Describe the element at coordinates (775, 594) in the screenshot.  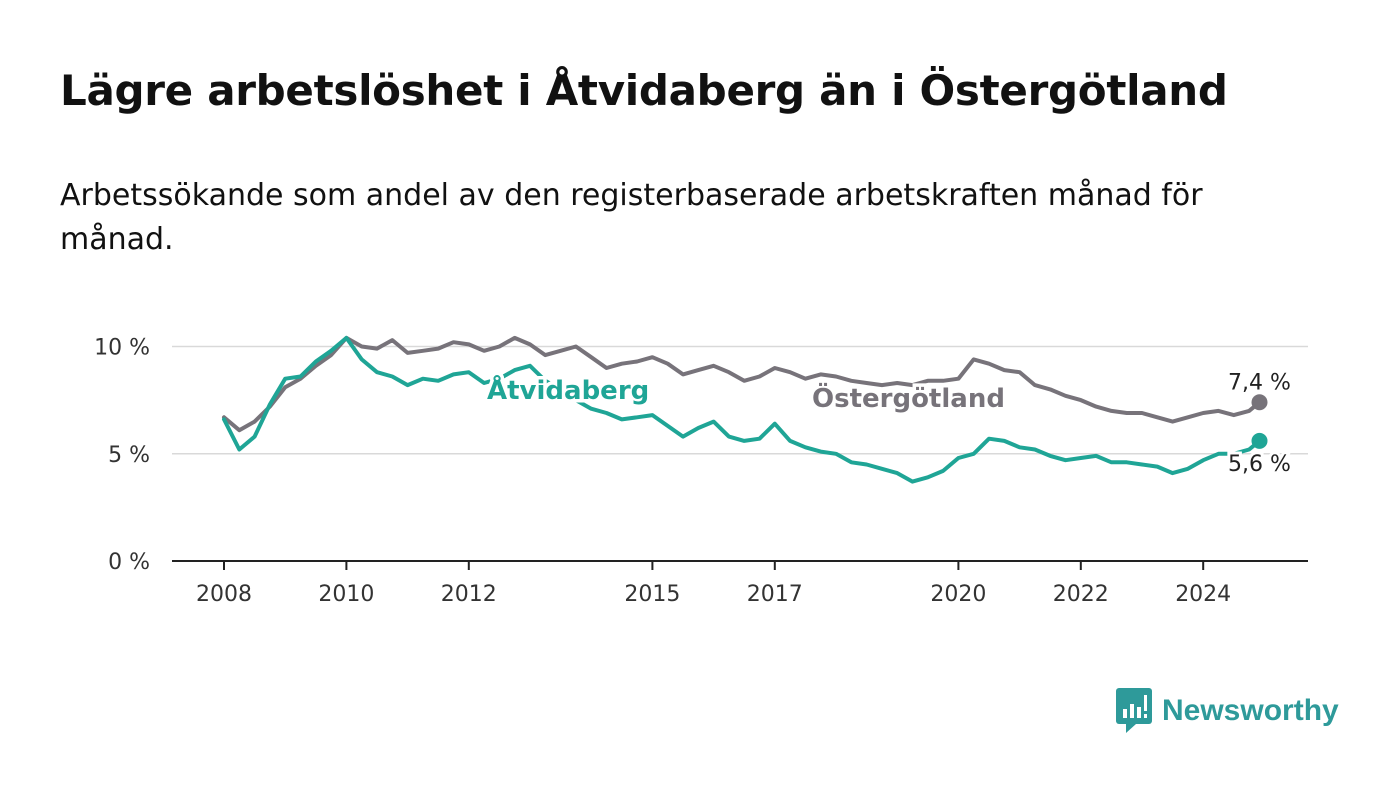
I see `x-tick-label: 2017` at that location.